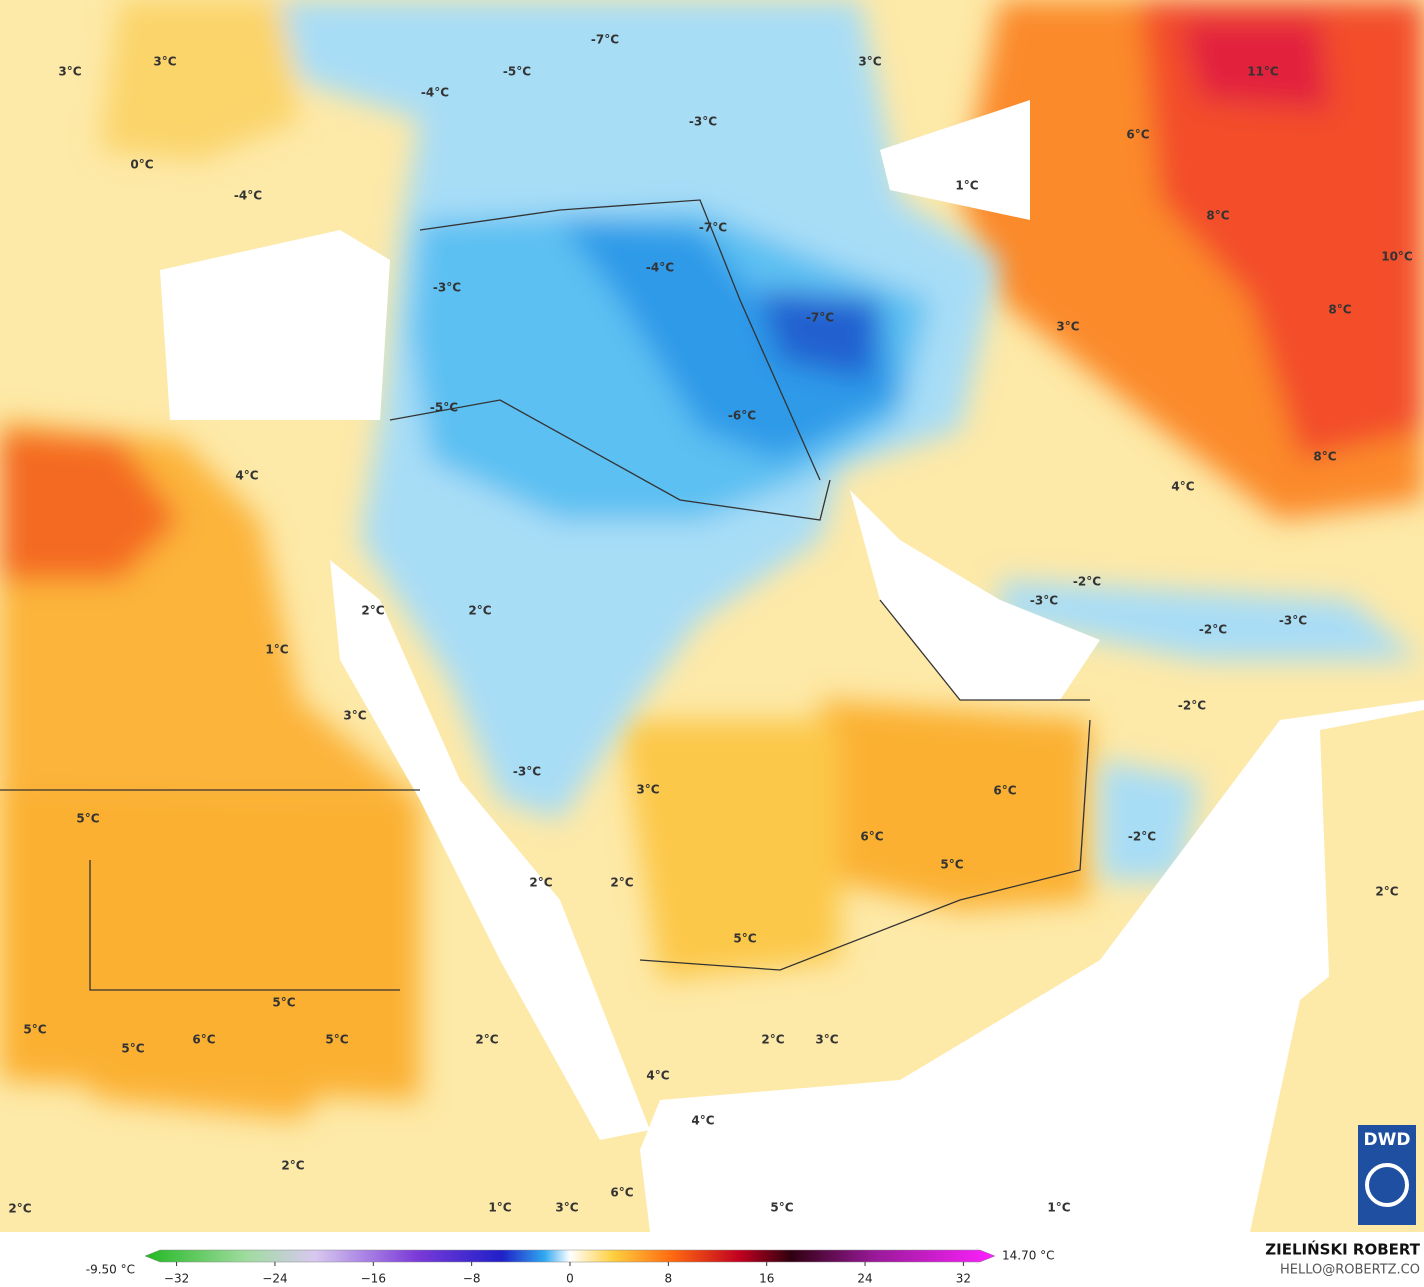 This screenshot has width=1424, height=1287. I want to click on temperature-label: 0°C, so click(141, 165).